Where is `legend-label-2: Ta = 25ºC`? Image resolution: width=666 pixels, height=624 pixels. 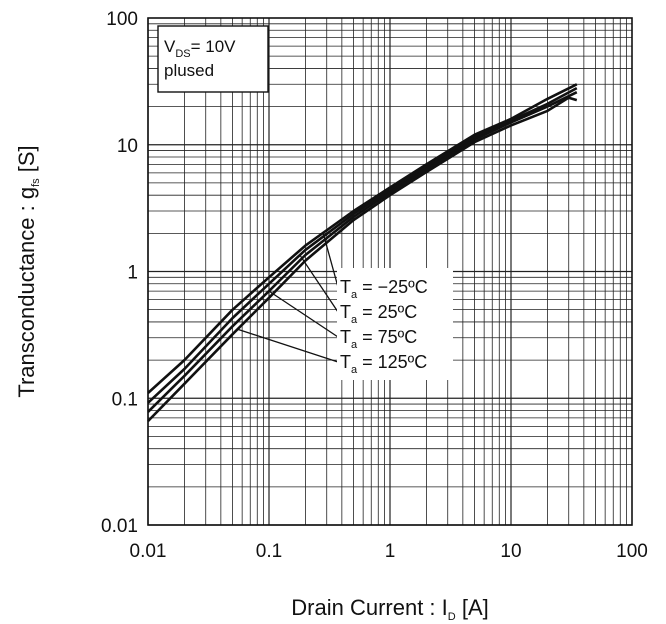 legend-label-2: Ta = 25ºC is located at coordinates (378, 314).